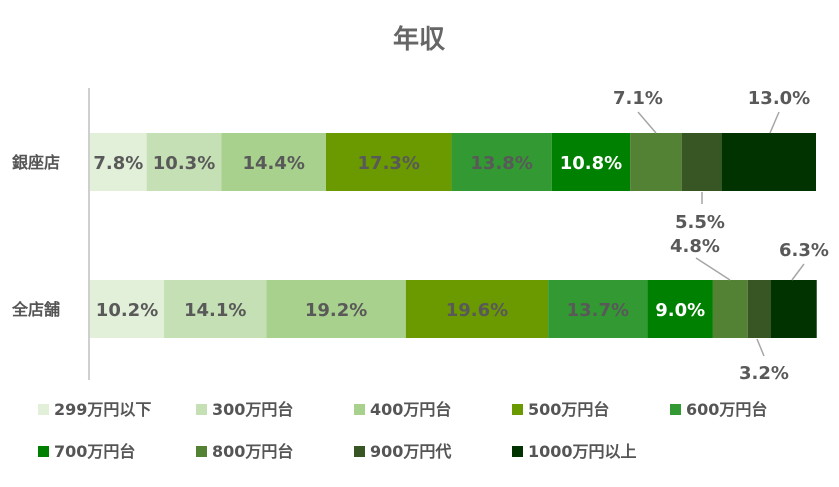 This screenshot has height=487, width=839. What do you see at coordinates (804, 250) in the screenshot?
I see `data-label: 6.3%` at bounding box center [804, 250].